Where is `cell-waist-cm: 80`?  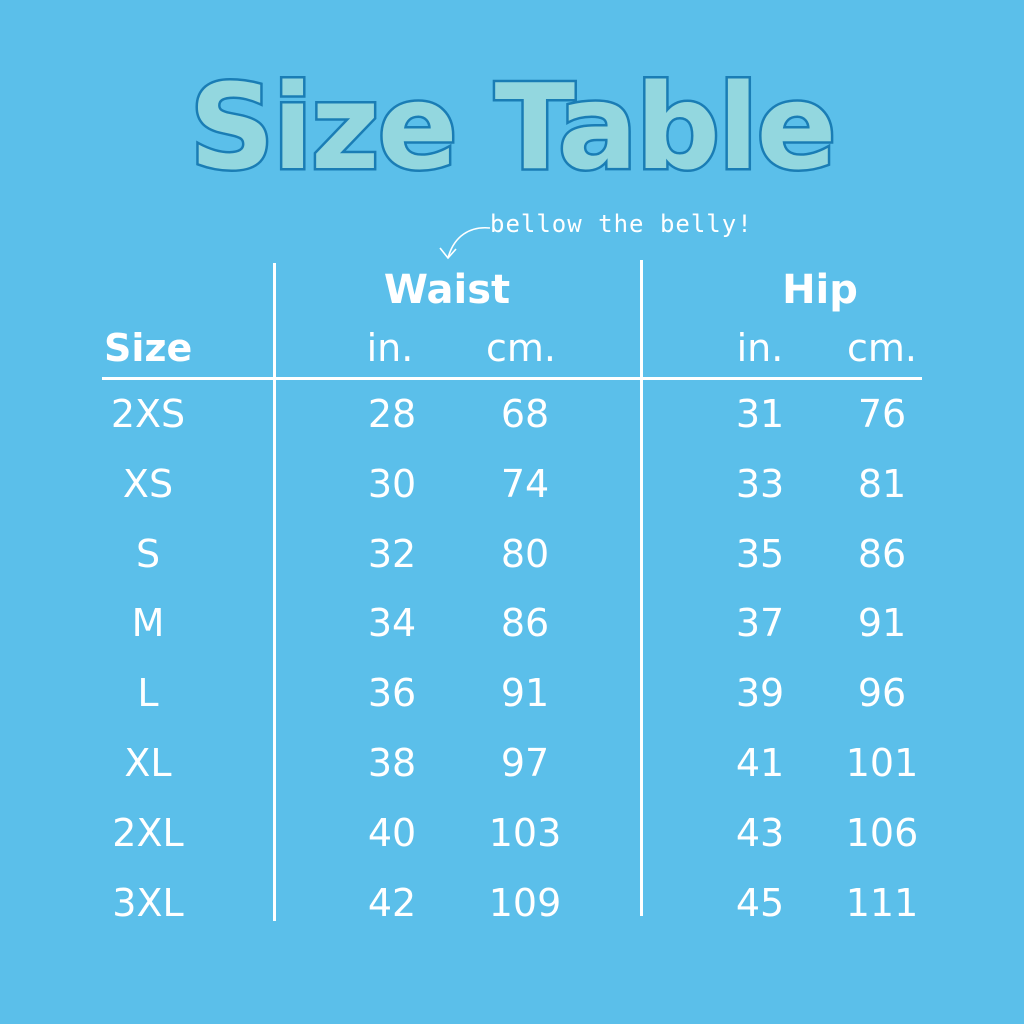 cell-waist-cm: 80 is located at coordinates (525, 553).